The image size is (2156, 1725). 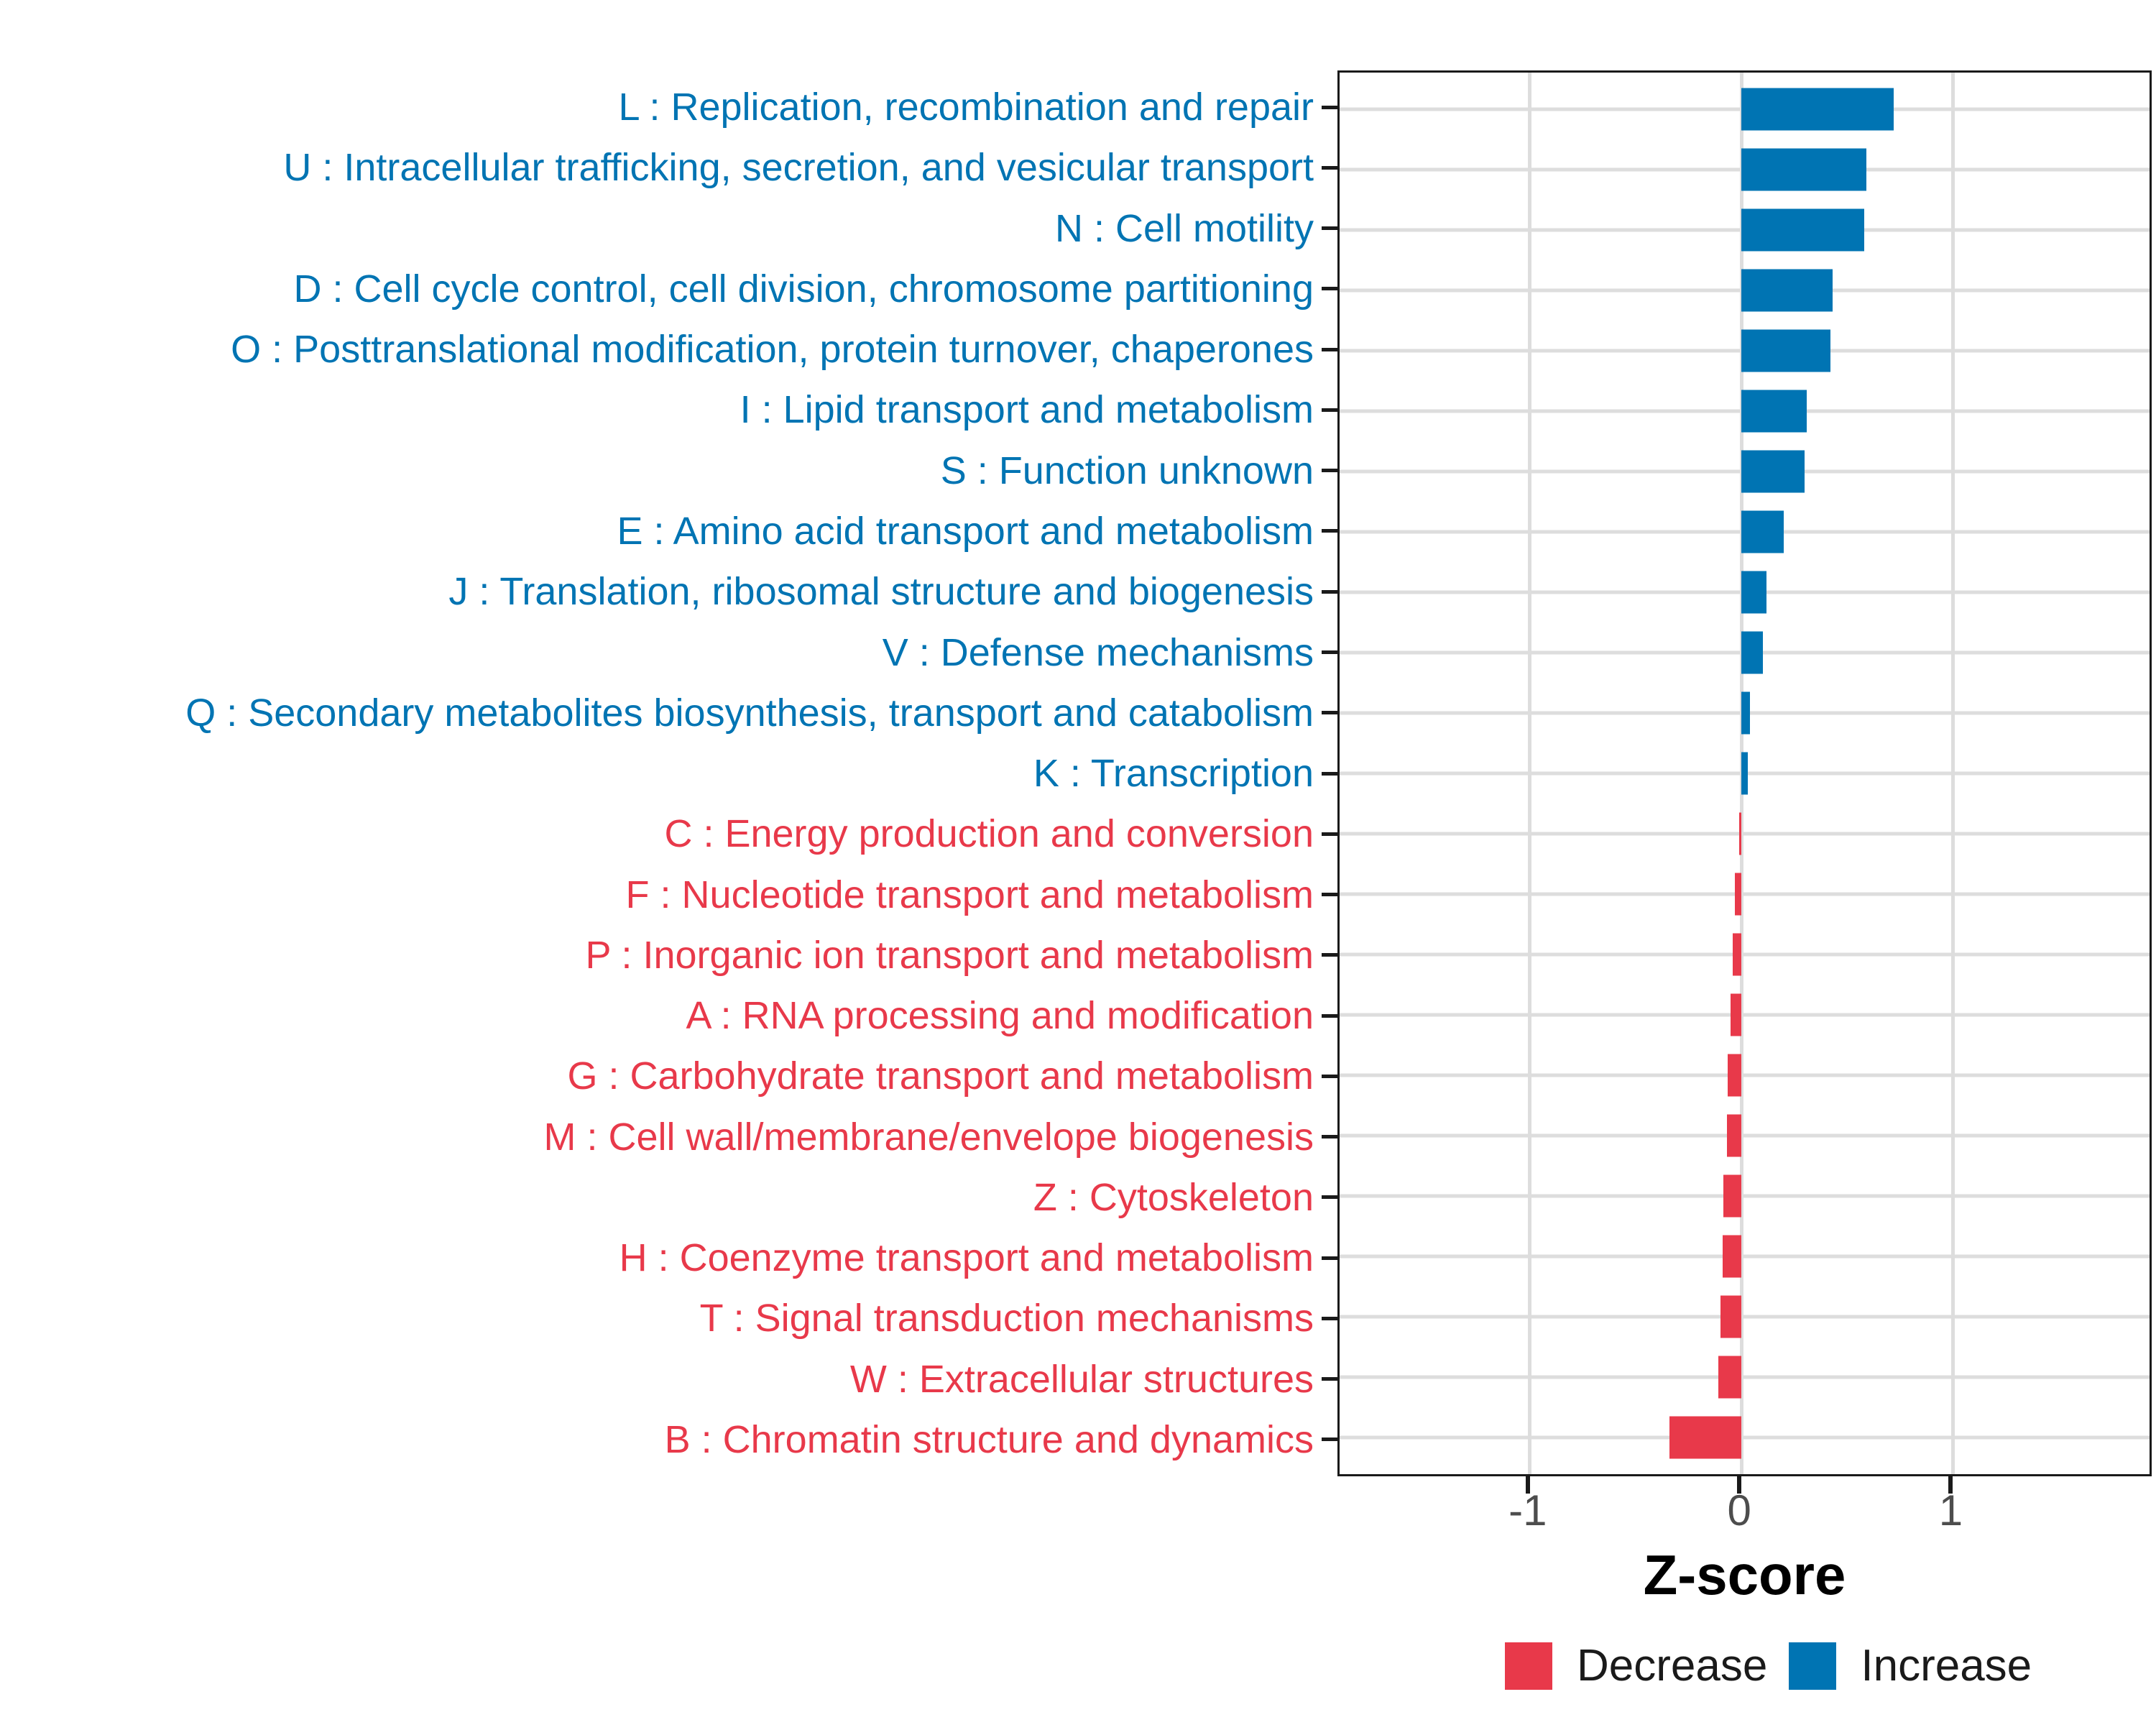 I want to click on category-label-W: W : Extracellular structures, so click(x=1081, y=1379).